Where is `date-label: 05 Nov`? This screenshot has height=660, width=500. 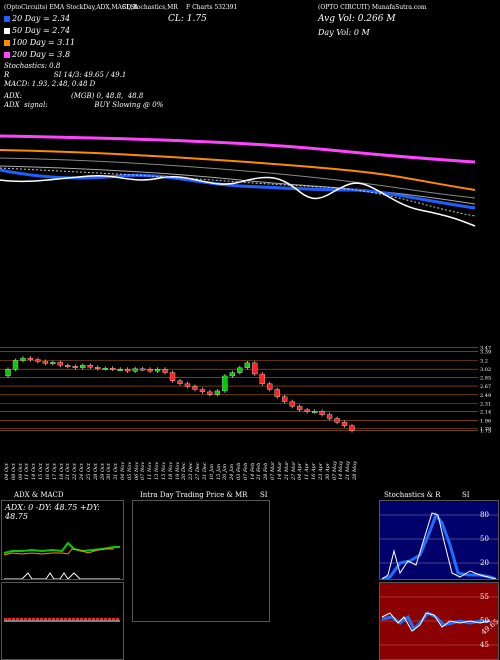 date-label: 05 Nov is located at coordinates (129, 470).